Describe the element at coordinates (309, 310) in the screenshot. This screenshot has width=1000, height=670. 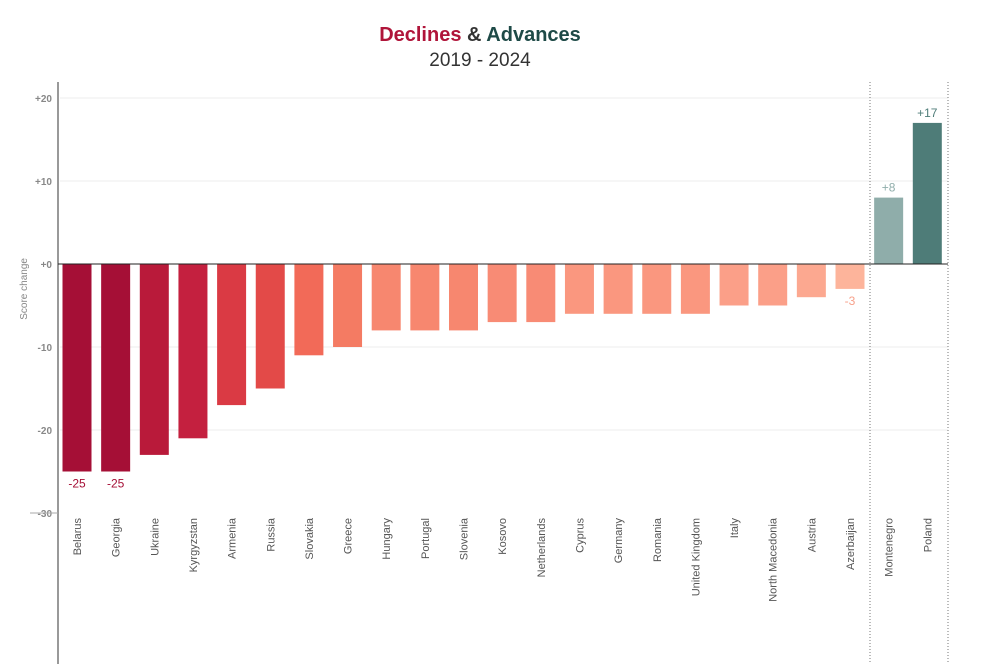
I see `bar-slovakia` at that location.